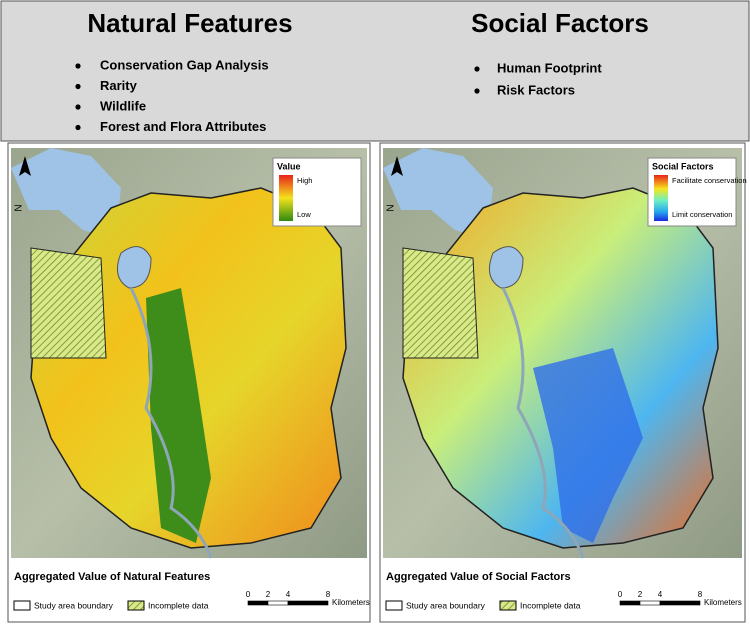 This screenshot has width=750, height=626. Describe the element at coordinates (478, 577) in the screenshot. I see `map-caption: Aggregated Value of Social Factors` at that location.